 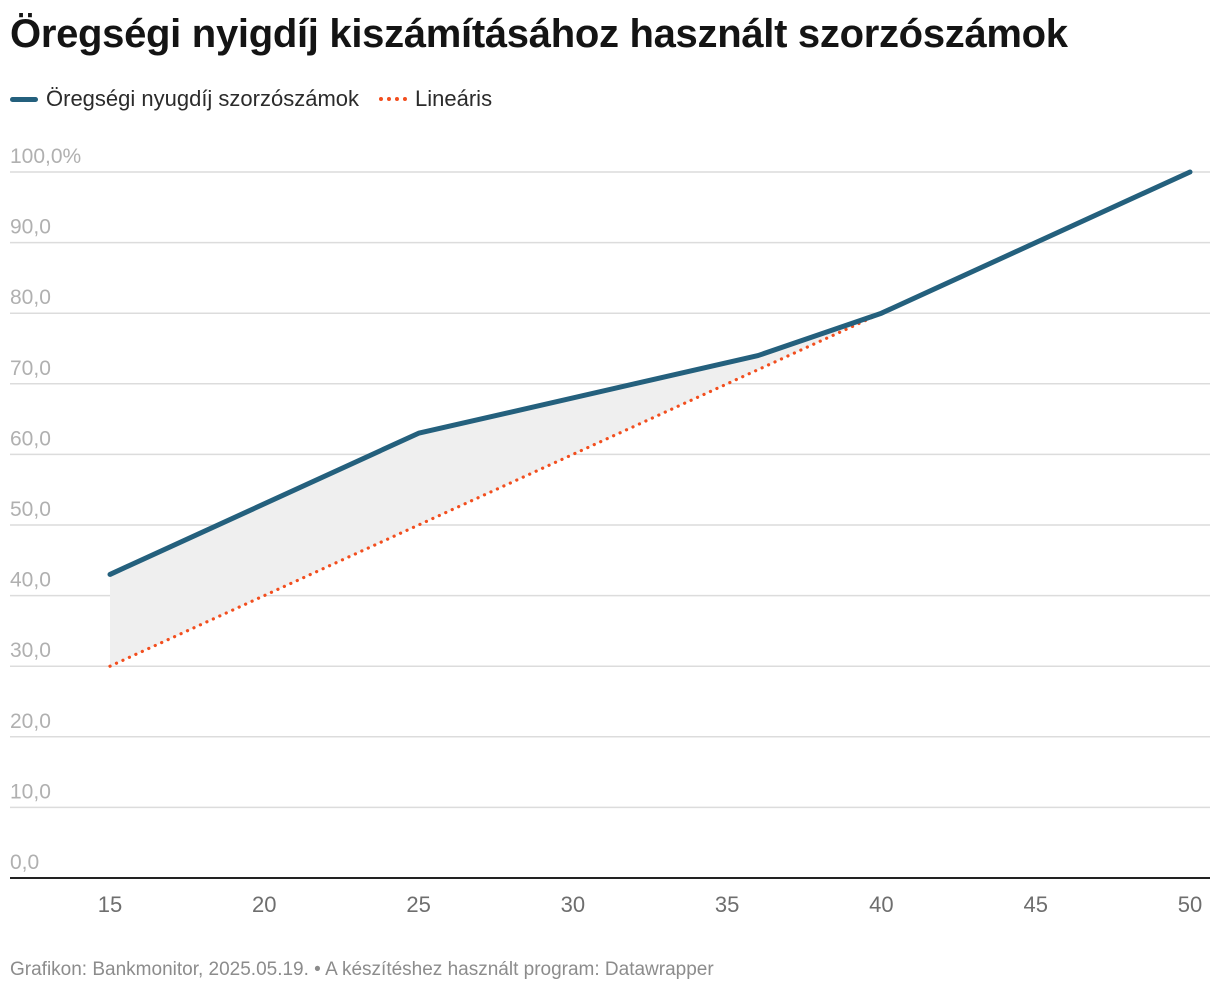 I want to click on legend-item-multipliers: Öregségi nyugdíj szorzószámok, so click(x=184, y=99).